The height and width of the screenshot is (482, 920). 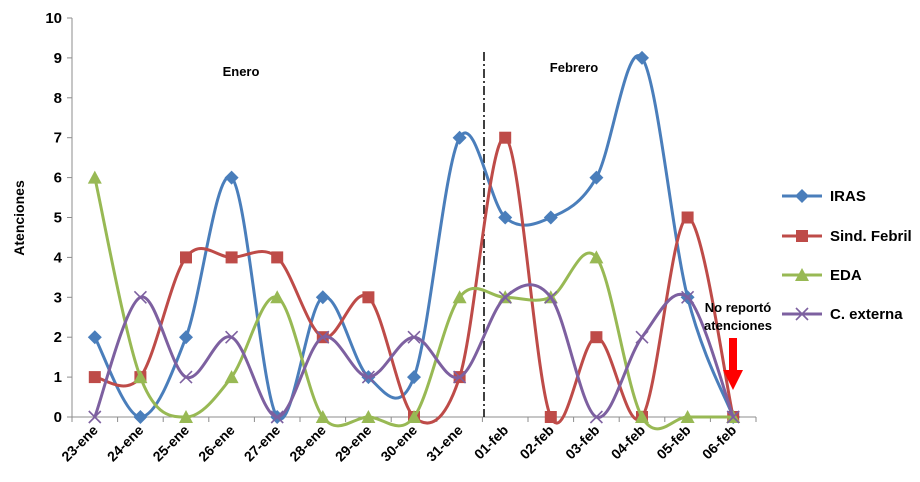 I want to click on y-tick-label: 5, so click(x=58, y=218).